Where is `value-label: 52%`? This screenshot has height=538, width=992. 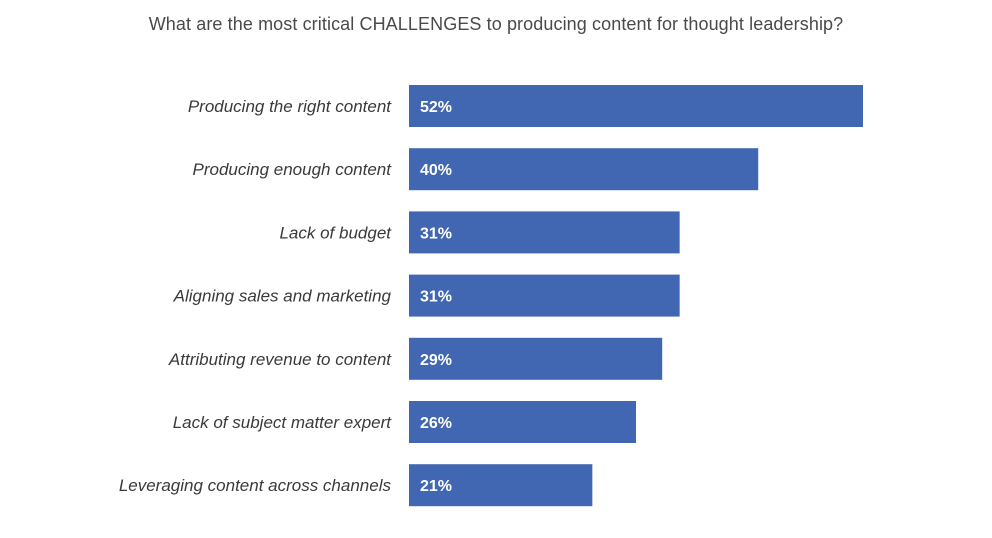
value-label: 52% is located at coordinates (436, 107).